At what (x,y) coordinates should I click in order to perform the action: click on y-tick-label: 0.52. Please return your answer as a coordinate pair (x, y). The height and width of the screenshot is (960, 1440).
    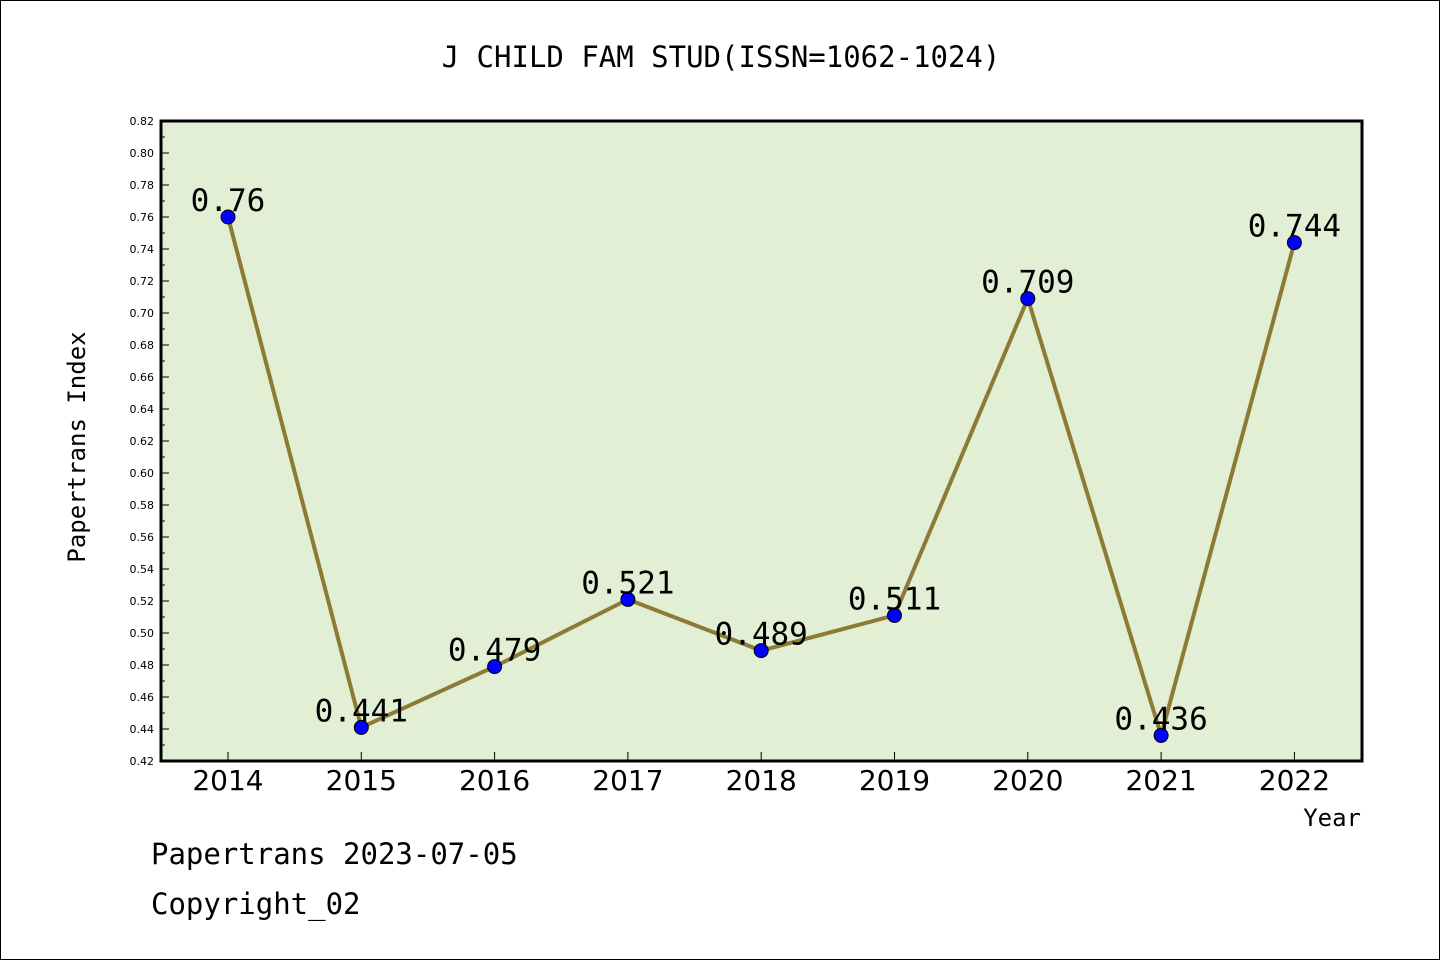
    Looking at the image, I should click on (142, 601).